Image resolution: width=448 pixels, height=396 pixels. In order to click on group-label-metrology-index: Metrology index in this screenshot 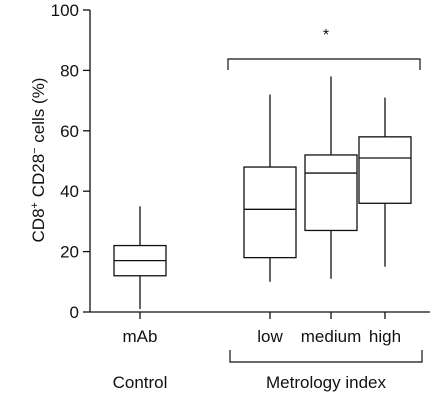, I will do `click(326, 382)`.